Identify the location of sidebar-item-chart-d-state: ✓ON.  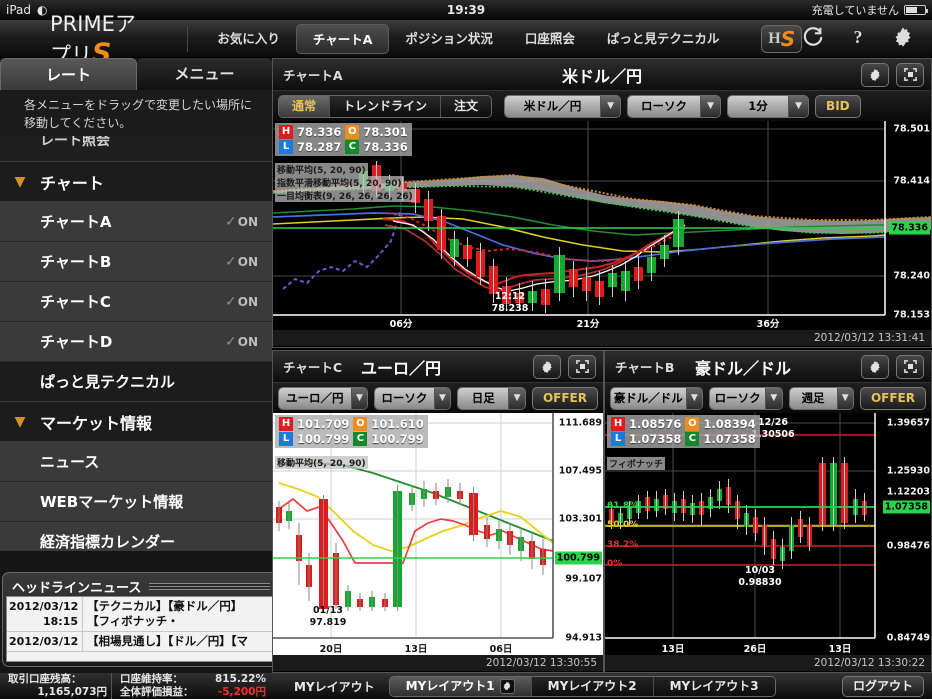
(241, 342).